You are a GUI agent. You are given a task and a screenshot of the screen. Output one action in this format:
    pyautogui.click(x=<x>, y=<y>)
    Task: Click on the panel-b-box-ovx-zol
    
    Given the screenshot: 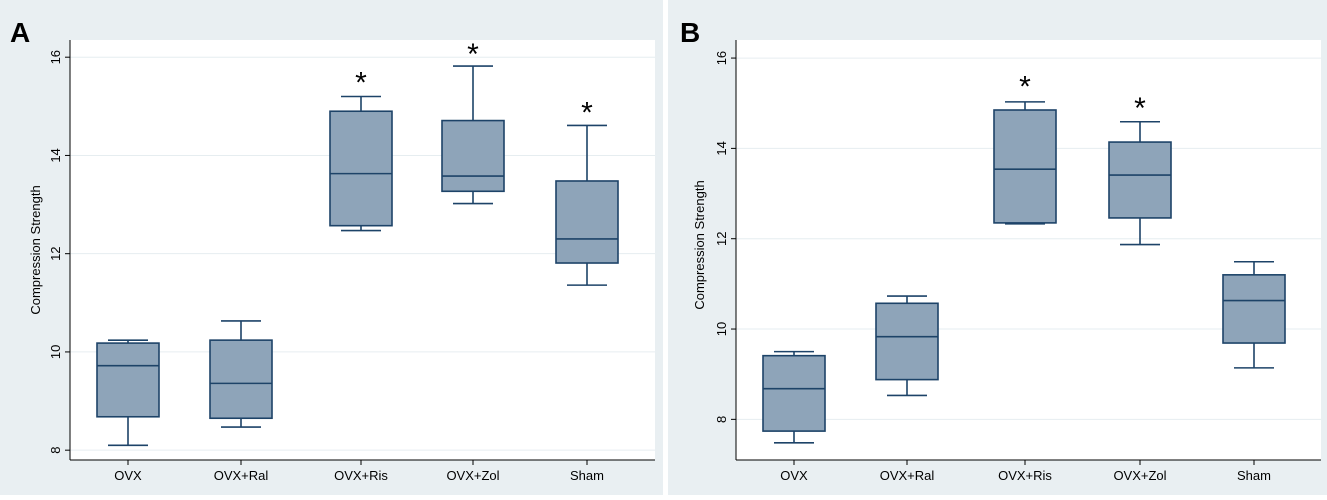 What is the action you would take?
    pyautogui.click(x=1140, y=183)
    